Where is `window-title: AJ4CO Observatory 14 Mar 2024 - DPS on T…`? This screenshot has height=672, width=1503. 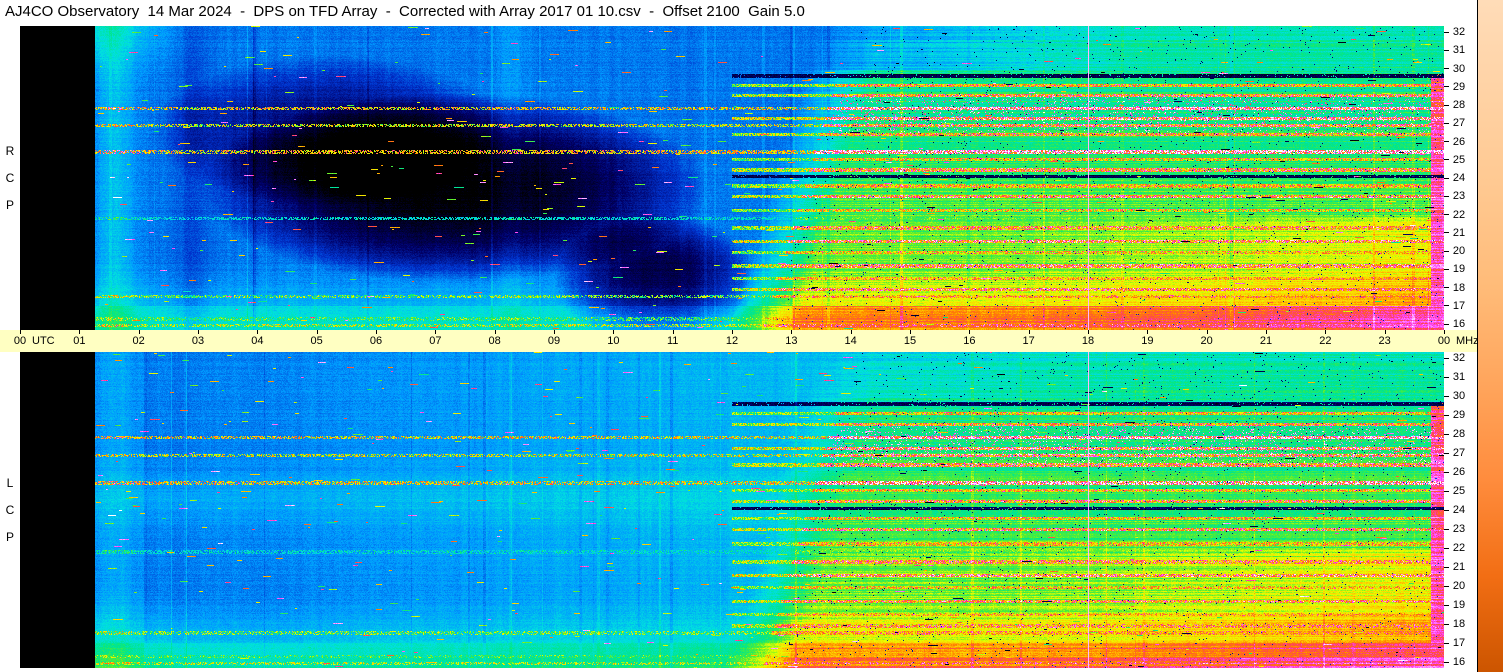
window-title: AJ4CO Observatory 14 Mar 2024 - DPS on T… is located at coordinates (405, 11).